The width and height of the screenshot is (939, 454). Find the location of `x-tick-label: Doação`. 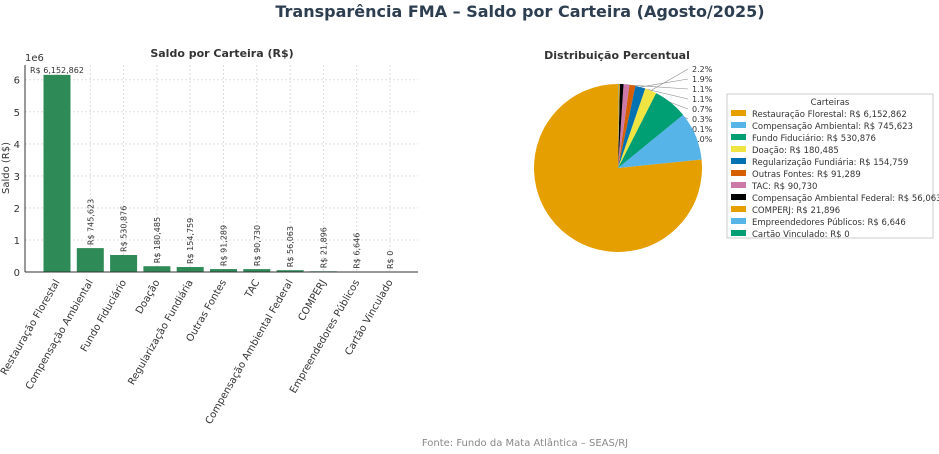

x-tick-label: Doação is located at coordinates (148, 297).